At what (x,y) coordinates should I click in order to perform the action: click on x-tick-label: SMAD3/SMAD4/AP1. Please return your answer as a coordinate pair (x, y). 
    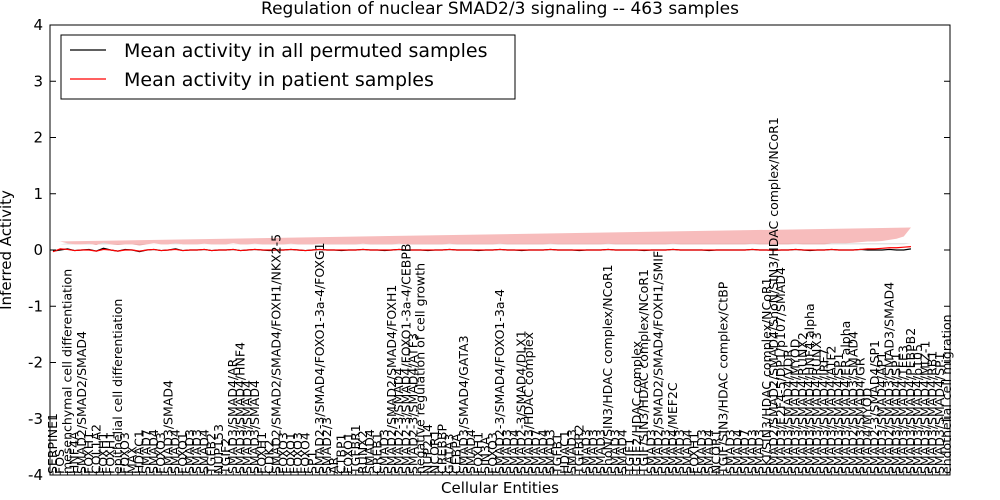
    Looking at the image, I should click on (881, 413).